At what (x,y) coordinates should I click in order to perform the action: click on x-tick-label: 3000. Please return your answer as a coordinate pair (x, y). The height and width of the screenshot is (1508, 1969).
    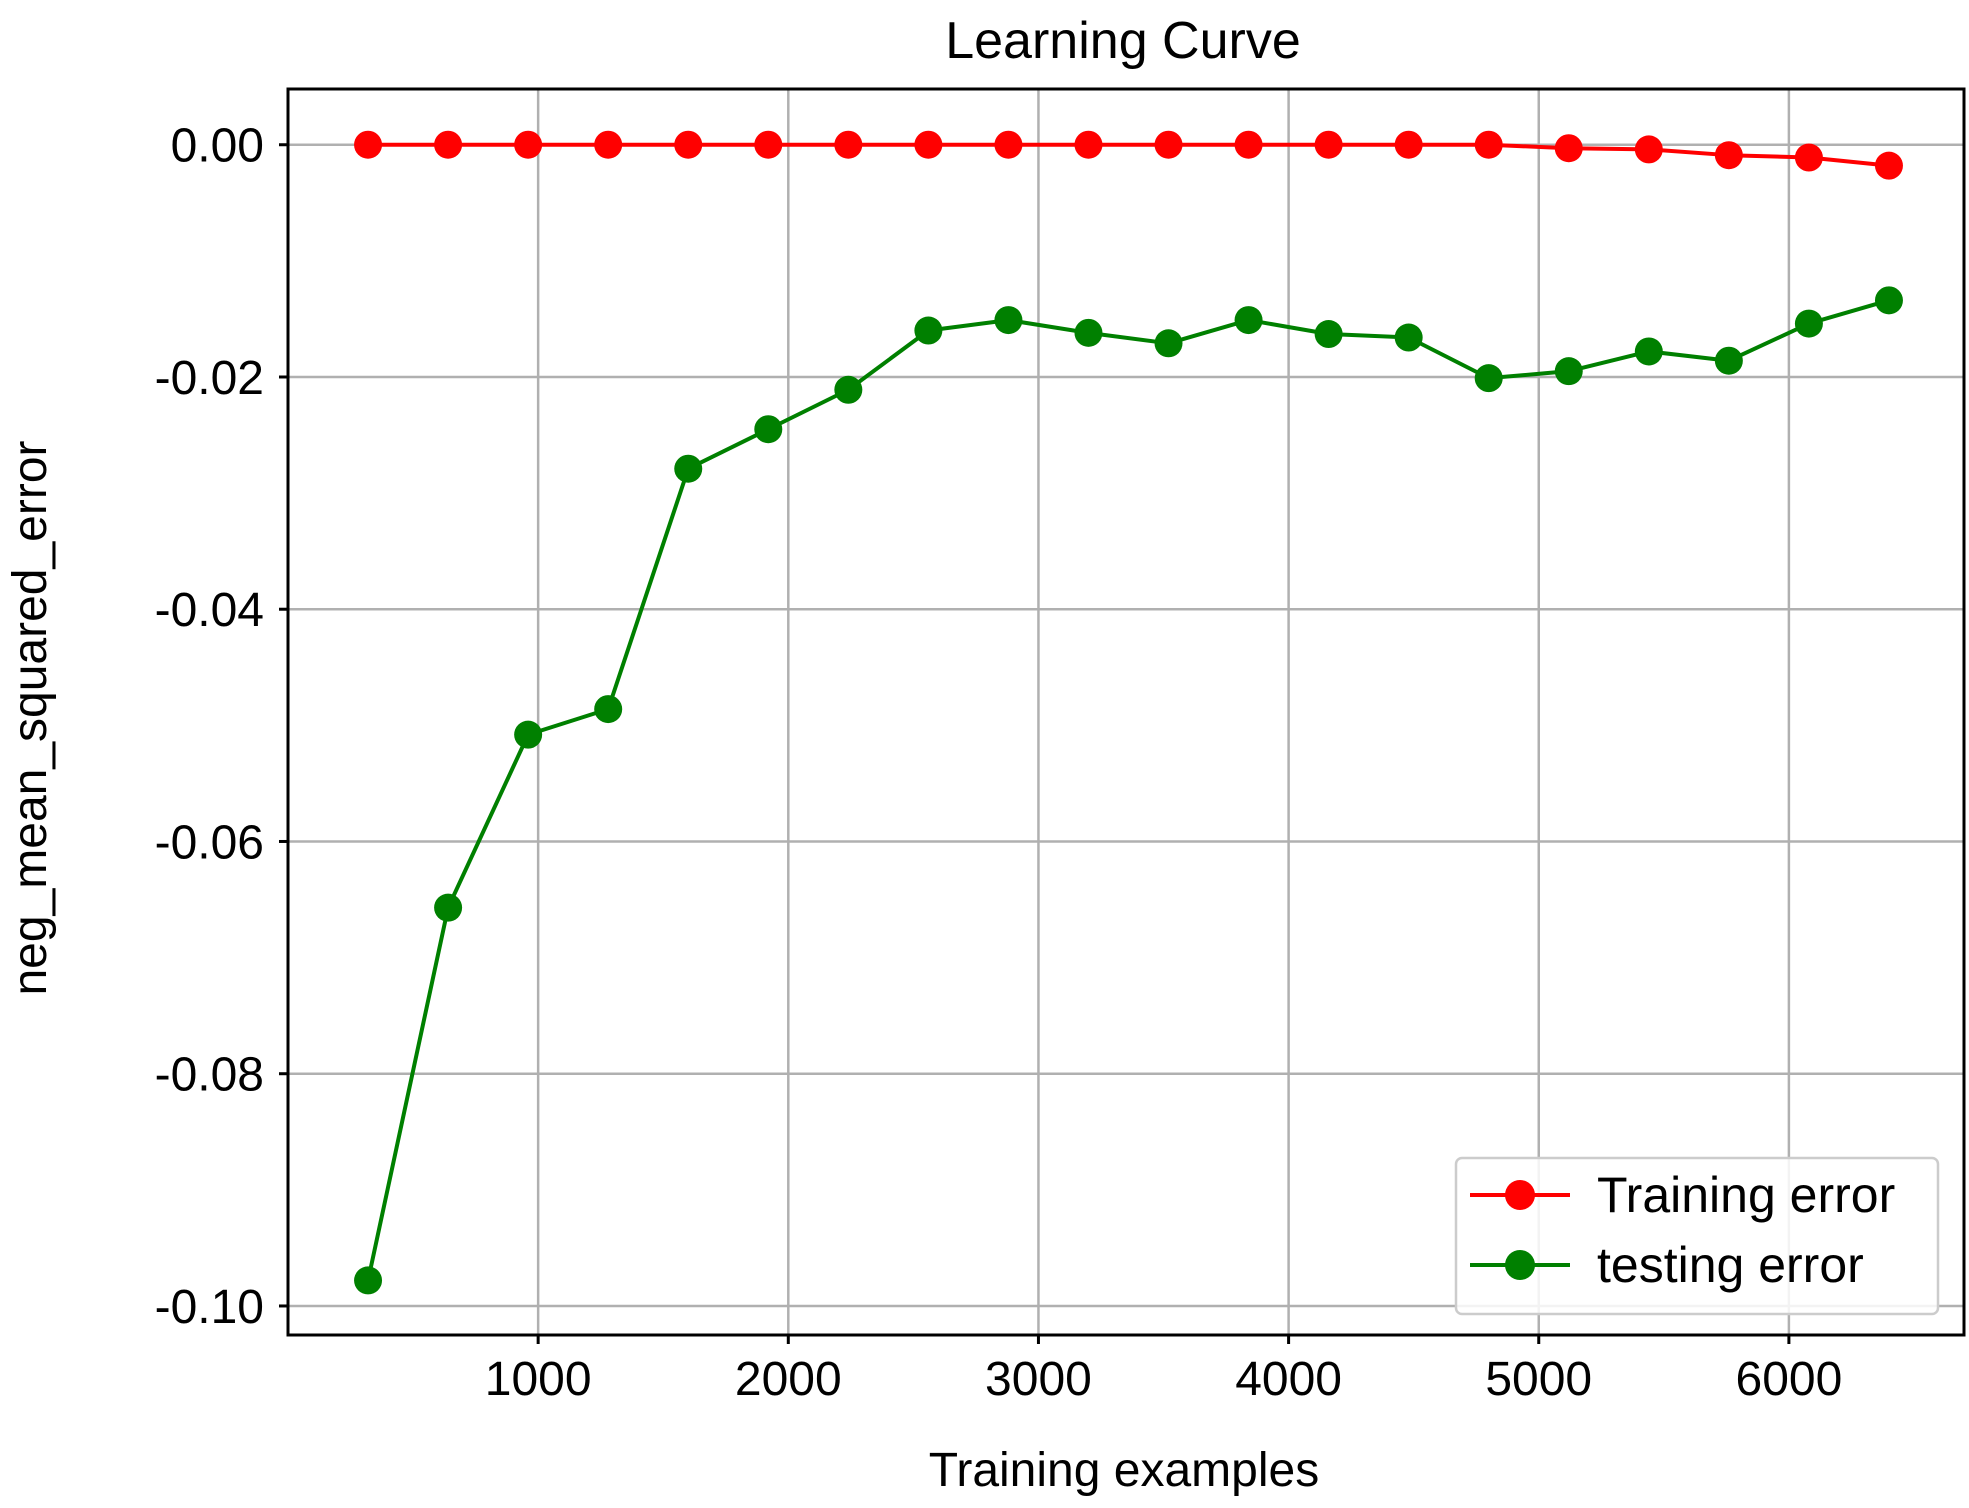
    Looking at the image, I should click on (1038, 1379).